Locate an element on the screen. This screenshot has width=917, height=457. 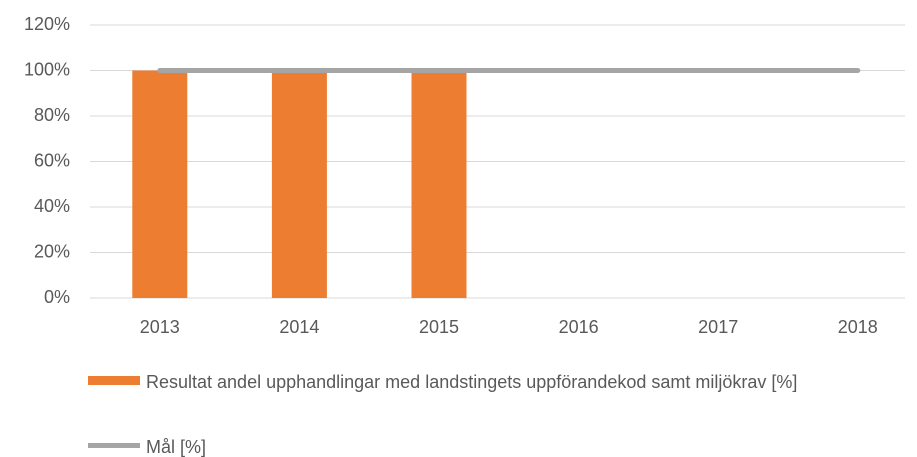
x-tick-label: 2016 is located at coordinates (579, 327).